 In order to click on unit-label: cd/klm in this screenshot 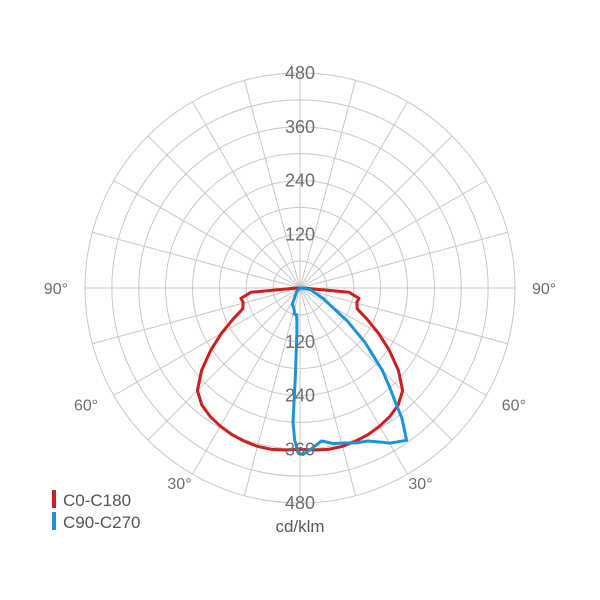, I will do `click(299, 526)`.